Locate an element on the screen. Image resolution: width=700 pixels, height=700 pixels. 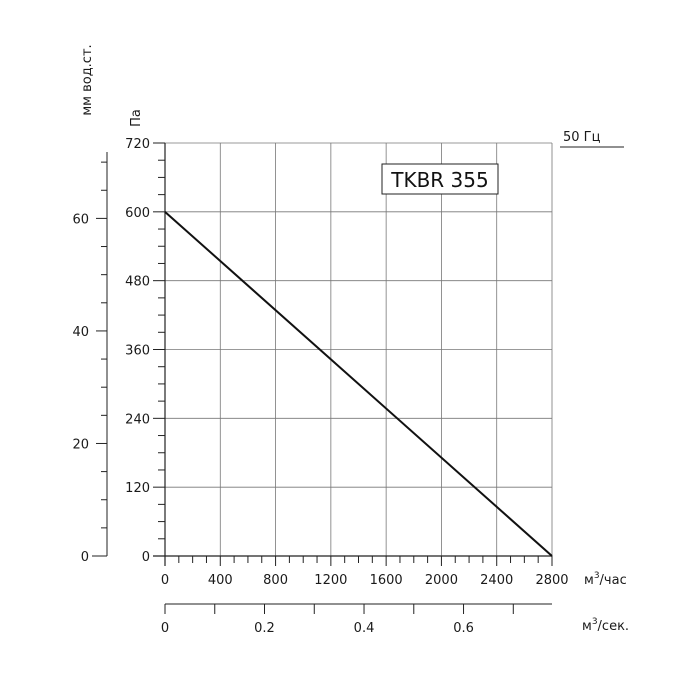
y2-tick-label: 20 is located at coordinates (80, 444).